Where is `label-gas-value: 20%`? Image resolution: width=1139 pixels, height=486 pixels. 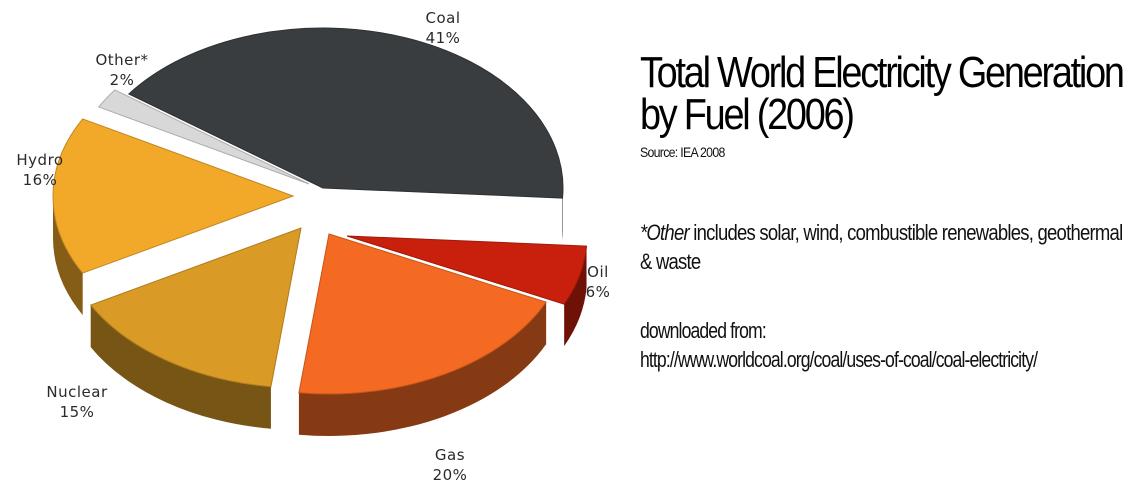
label-gas-value: 20% is located at coordinates (450, 475).